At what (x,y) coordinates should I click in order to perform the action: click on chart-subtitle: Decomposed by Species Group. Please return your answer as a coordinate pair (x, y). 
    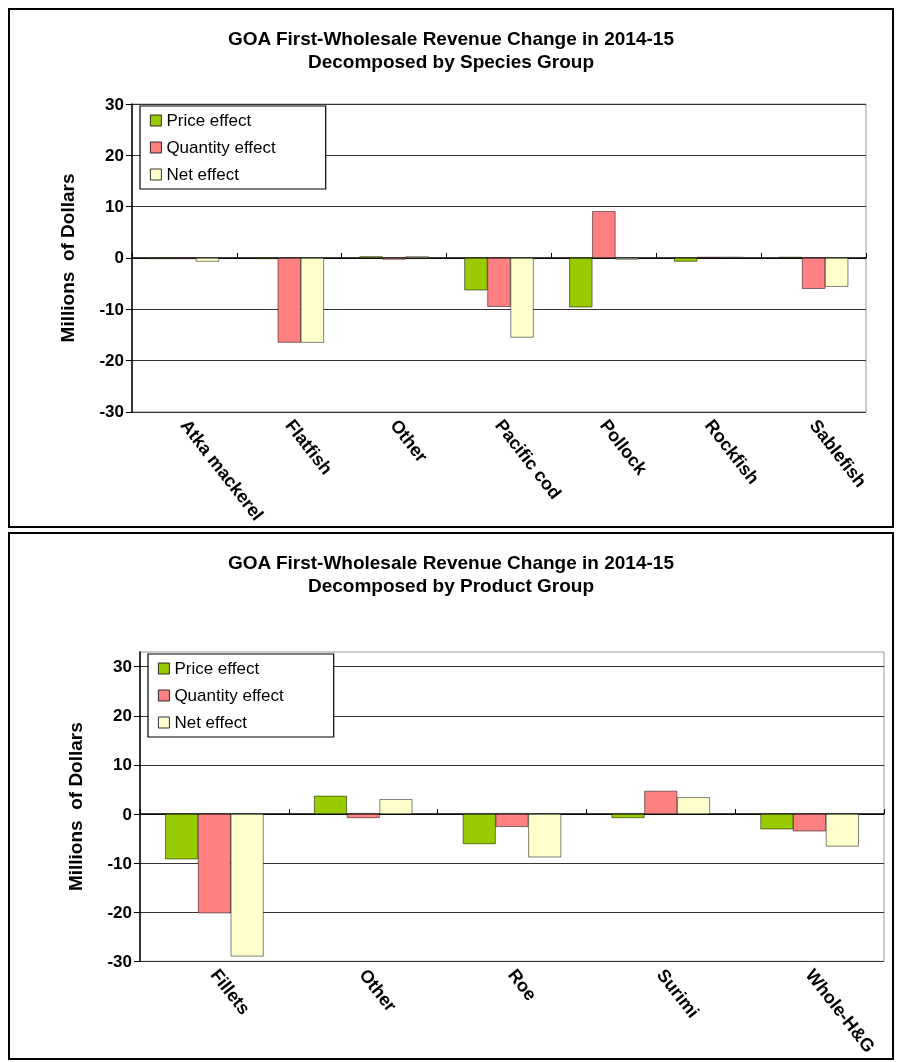
    Looking at the image, I should click on (451, 61).